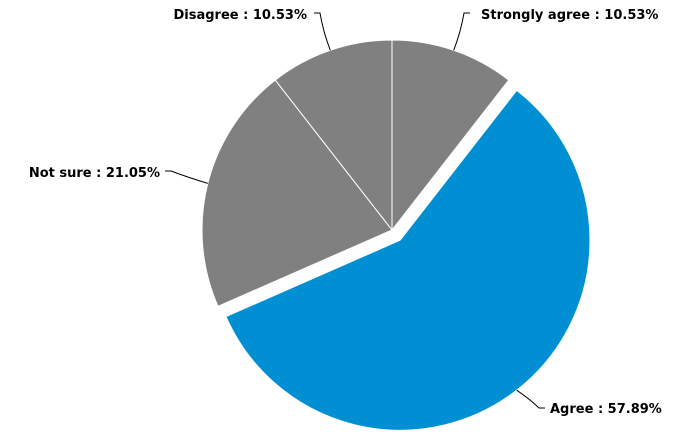 The image size is (683, 433). What do you see at coordinates (94, 173) in the screenshot?
I see `slice-label-not-sure: Not sure : 21.05%` at bounding box center [94, 173].